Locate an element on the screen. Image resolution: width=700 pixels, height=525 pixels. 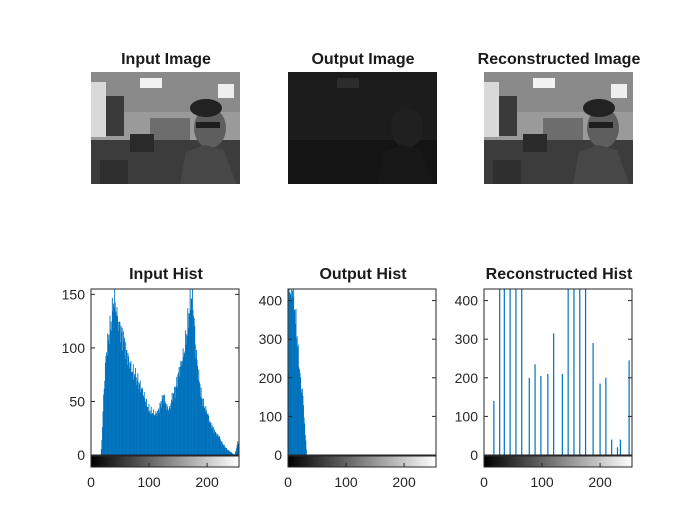
input-image is located at coordinates (165, 128).